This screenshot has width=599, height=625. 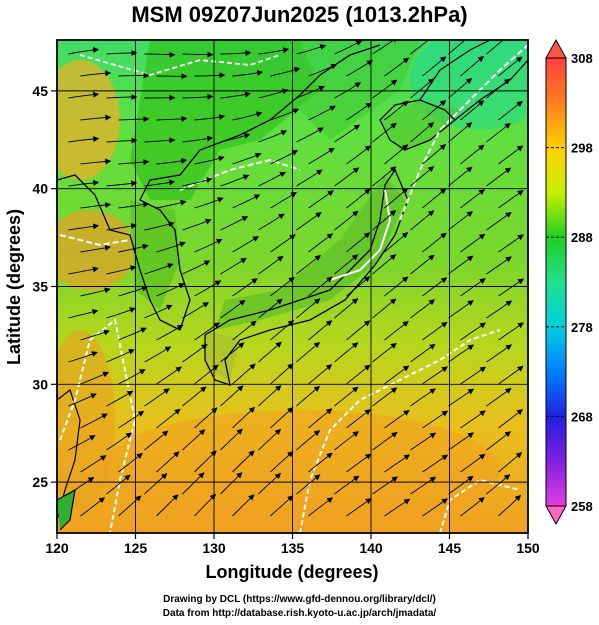 What do you see at coordinates (40, 91) in the screenshot?
I see `y-tick-label: 45` at bounding box center [40, 91].